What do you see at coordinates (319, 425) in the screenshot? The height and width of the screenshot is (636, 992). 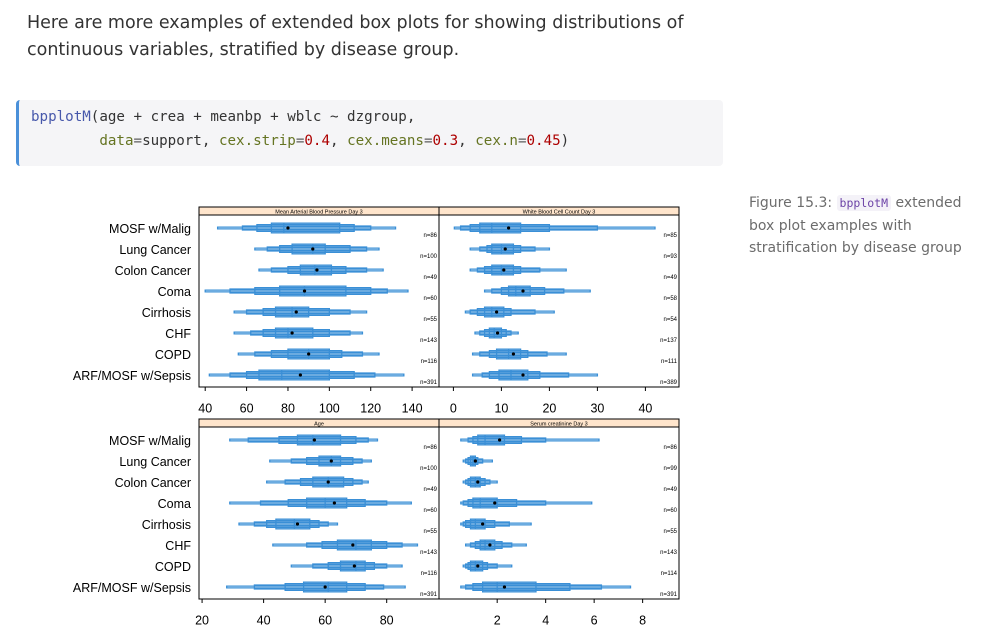 I see `panel-title: Age` at bounding box center [319, 425].